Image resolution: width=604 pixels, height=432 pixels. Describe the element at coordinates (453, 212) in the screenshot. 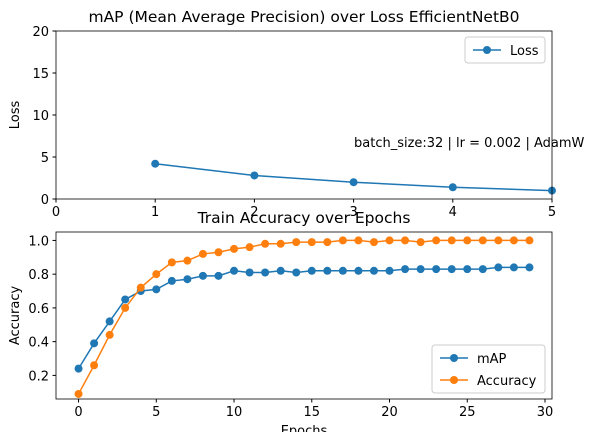

I see `x-tick-label: 4` at that location.